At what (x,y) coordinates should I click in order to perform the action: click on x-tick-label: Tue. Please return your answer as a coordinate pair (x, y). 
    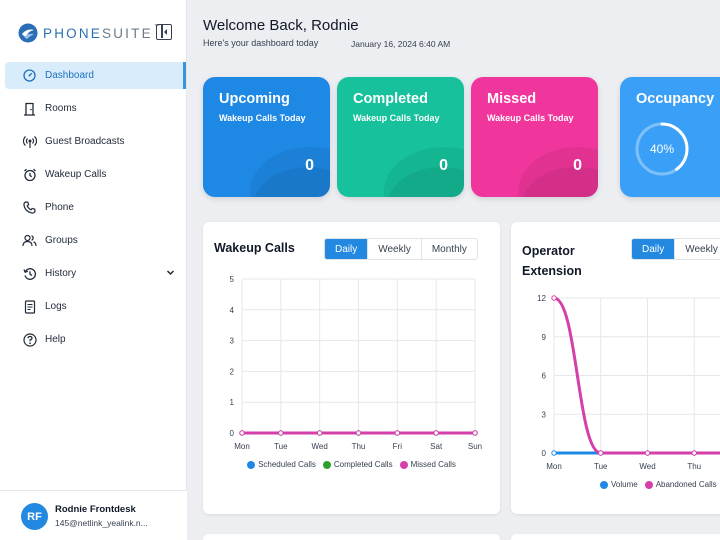
    Looking at the image, I should click on (281, 446).